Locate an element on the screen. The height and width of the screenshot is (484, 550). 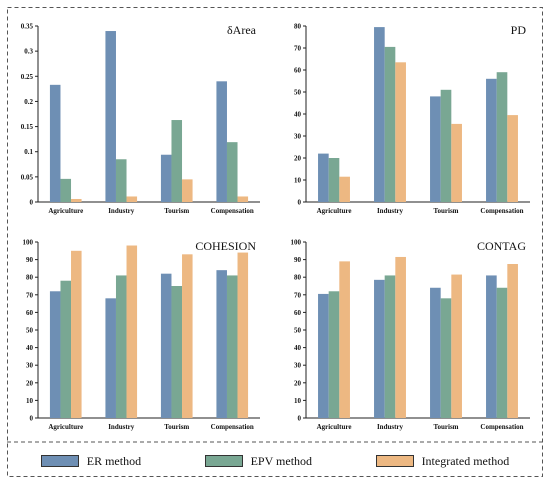
chart-title: δArea is located at coordinates (242, 30).